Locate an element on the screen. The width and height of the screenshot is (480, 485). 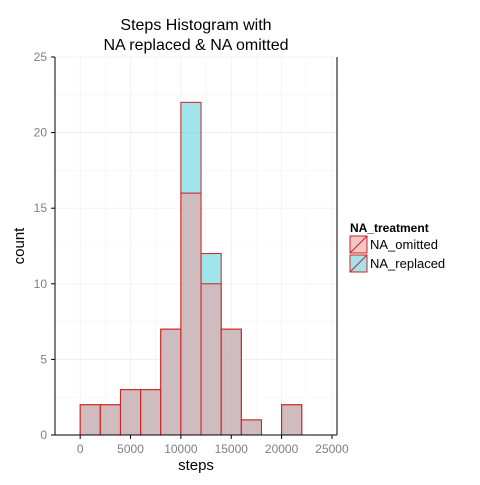
legend-key-na-replaced is located at coordinates (358, 263).